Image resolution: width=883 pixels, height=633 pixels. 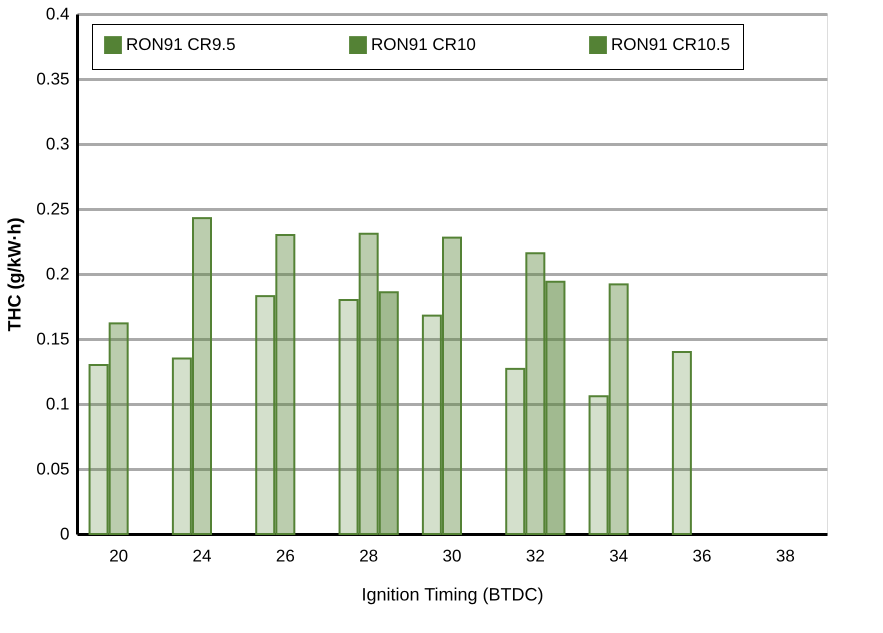 What do you see at coordinates (58, 274) in the screenshot?
I see `y-tick-label: 0.2` at bounding box center [58, 274].